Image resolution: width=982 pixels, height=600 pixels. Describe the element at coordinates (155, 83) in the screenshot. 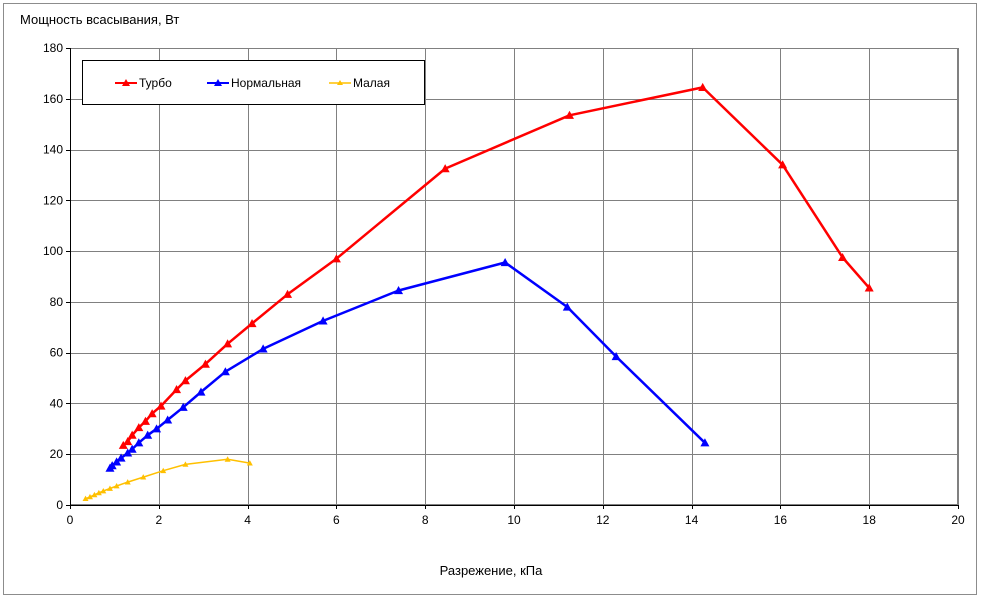

I see `legend-label-turbo: Турбо` at that location.